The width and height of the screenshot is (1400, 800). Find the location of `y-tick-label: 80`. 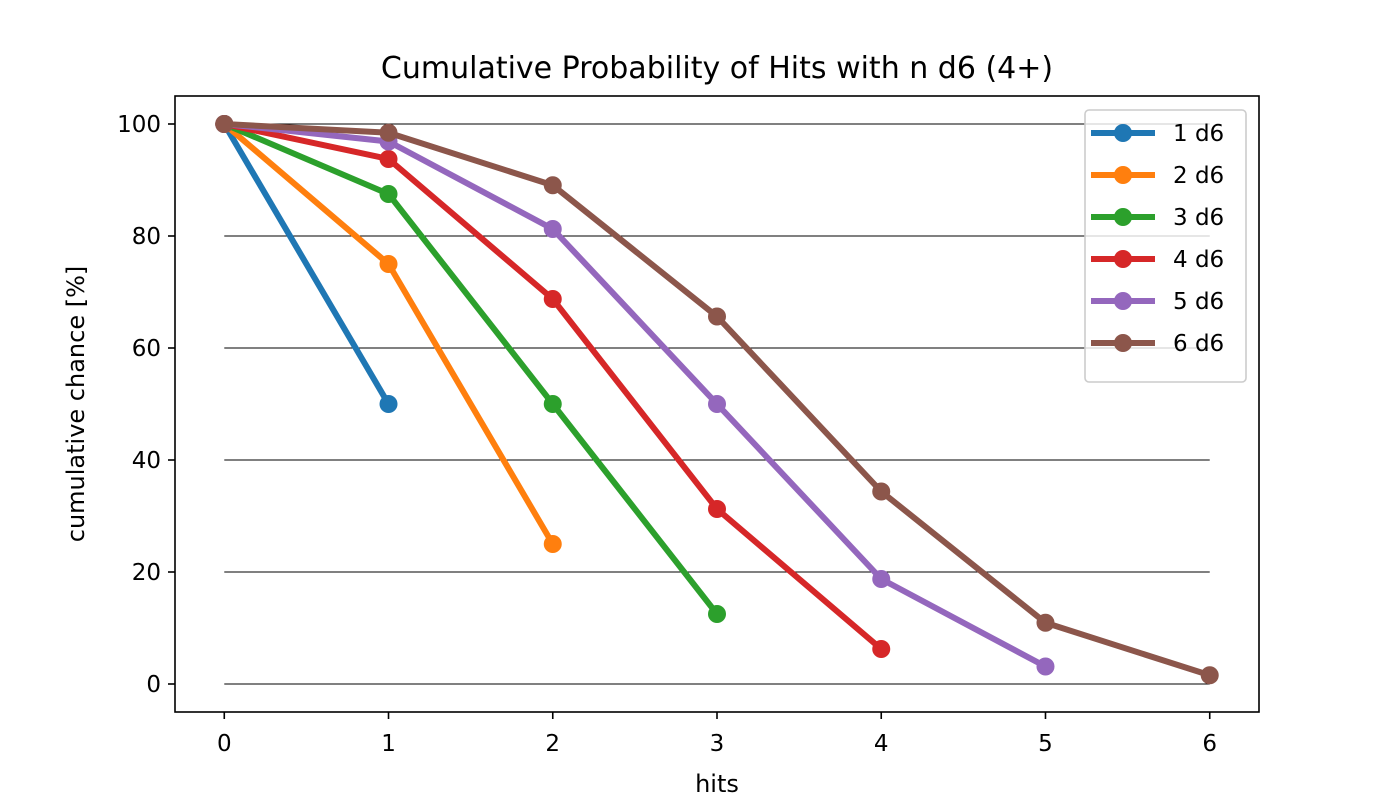

y-tick-label: 80 is located at coordinates (146, 237).